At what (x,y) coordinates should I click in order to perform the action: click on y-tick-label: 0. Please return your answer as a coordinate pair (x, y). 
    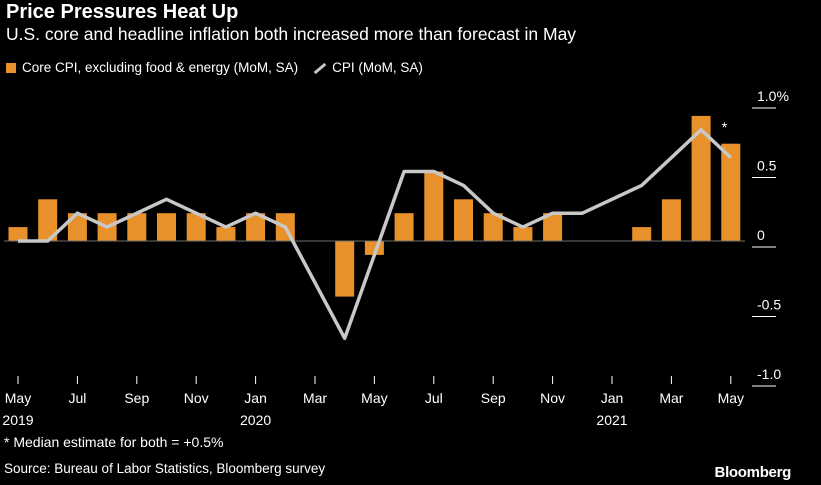
    Looking at the image, I should click on (761, 235).